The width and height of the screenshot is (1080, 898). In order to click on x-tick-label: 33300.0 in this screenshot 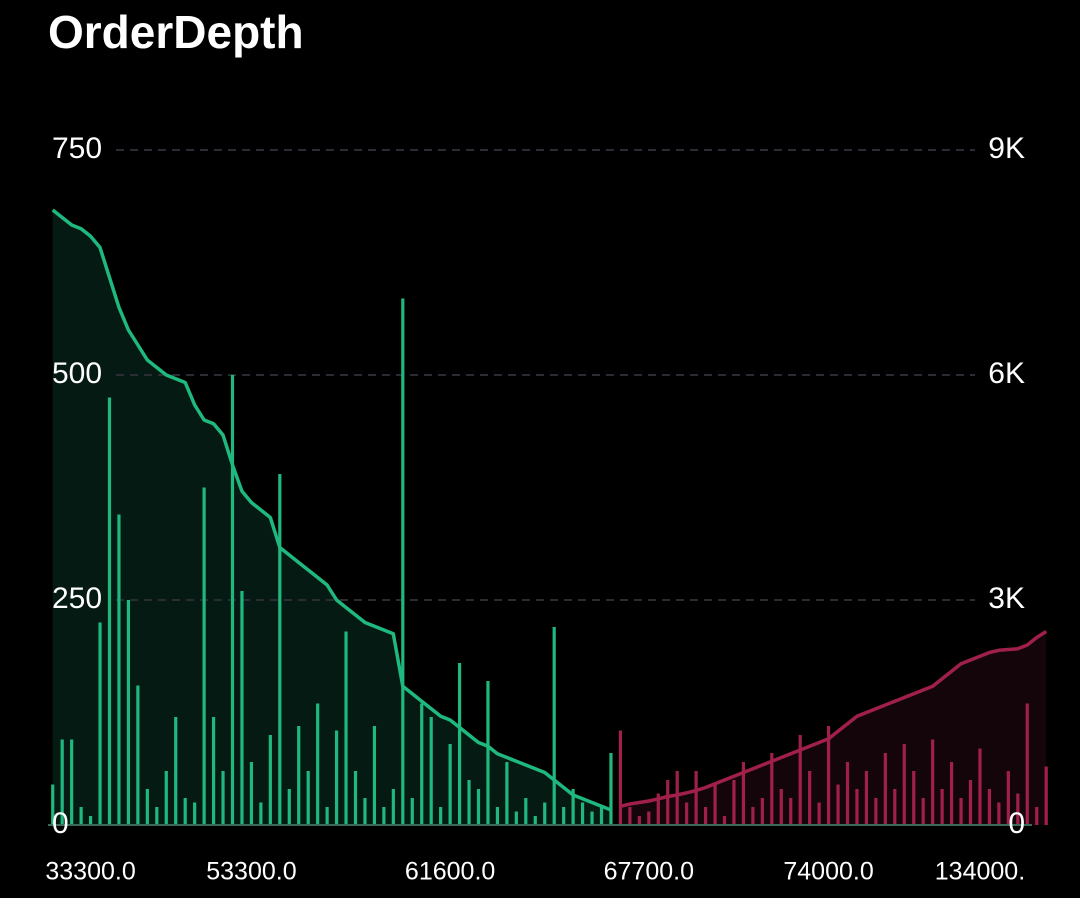, I will do `click(90, 872)`.